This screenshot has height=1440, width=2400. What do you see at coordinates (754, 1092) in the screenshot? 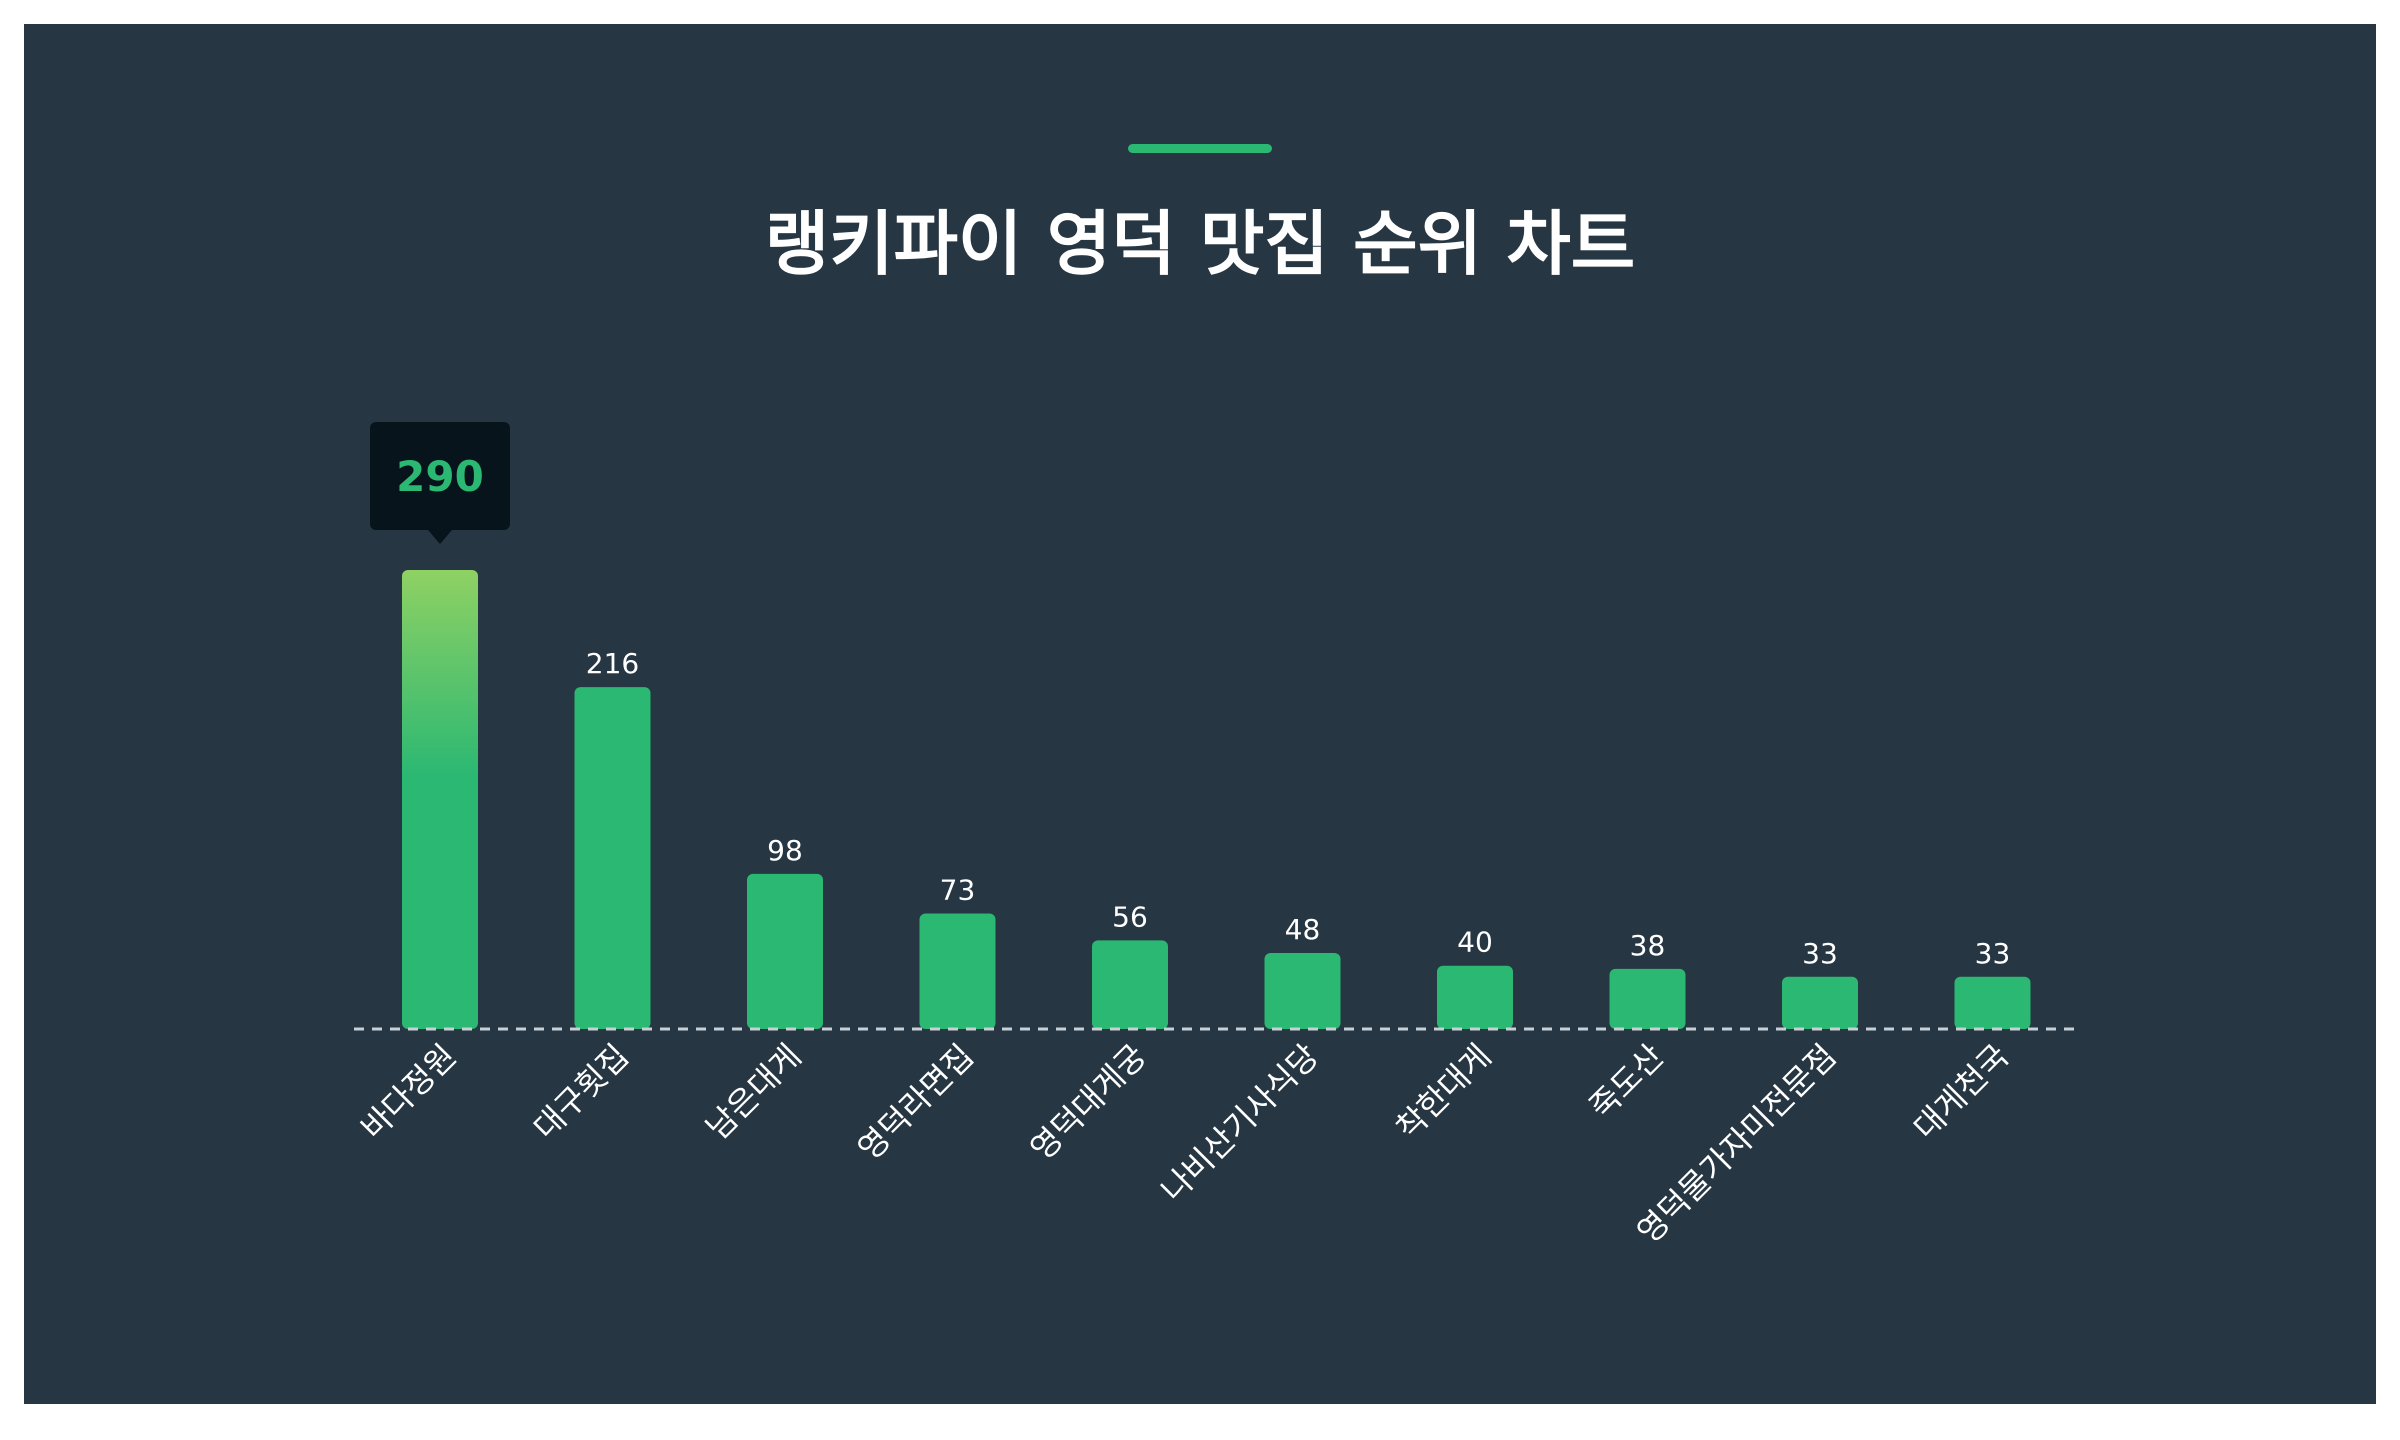
I see `category-label-3: 남은대게` at bounding box center [754, 1092].